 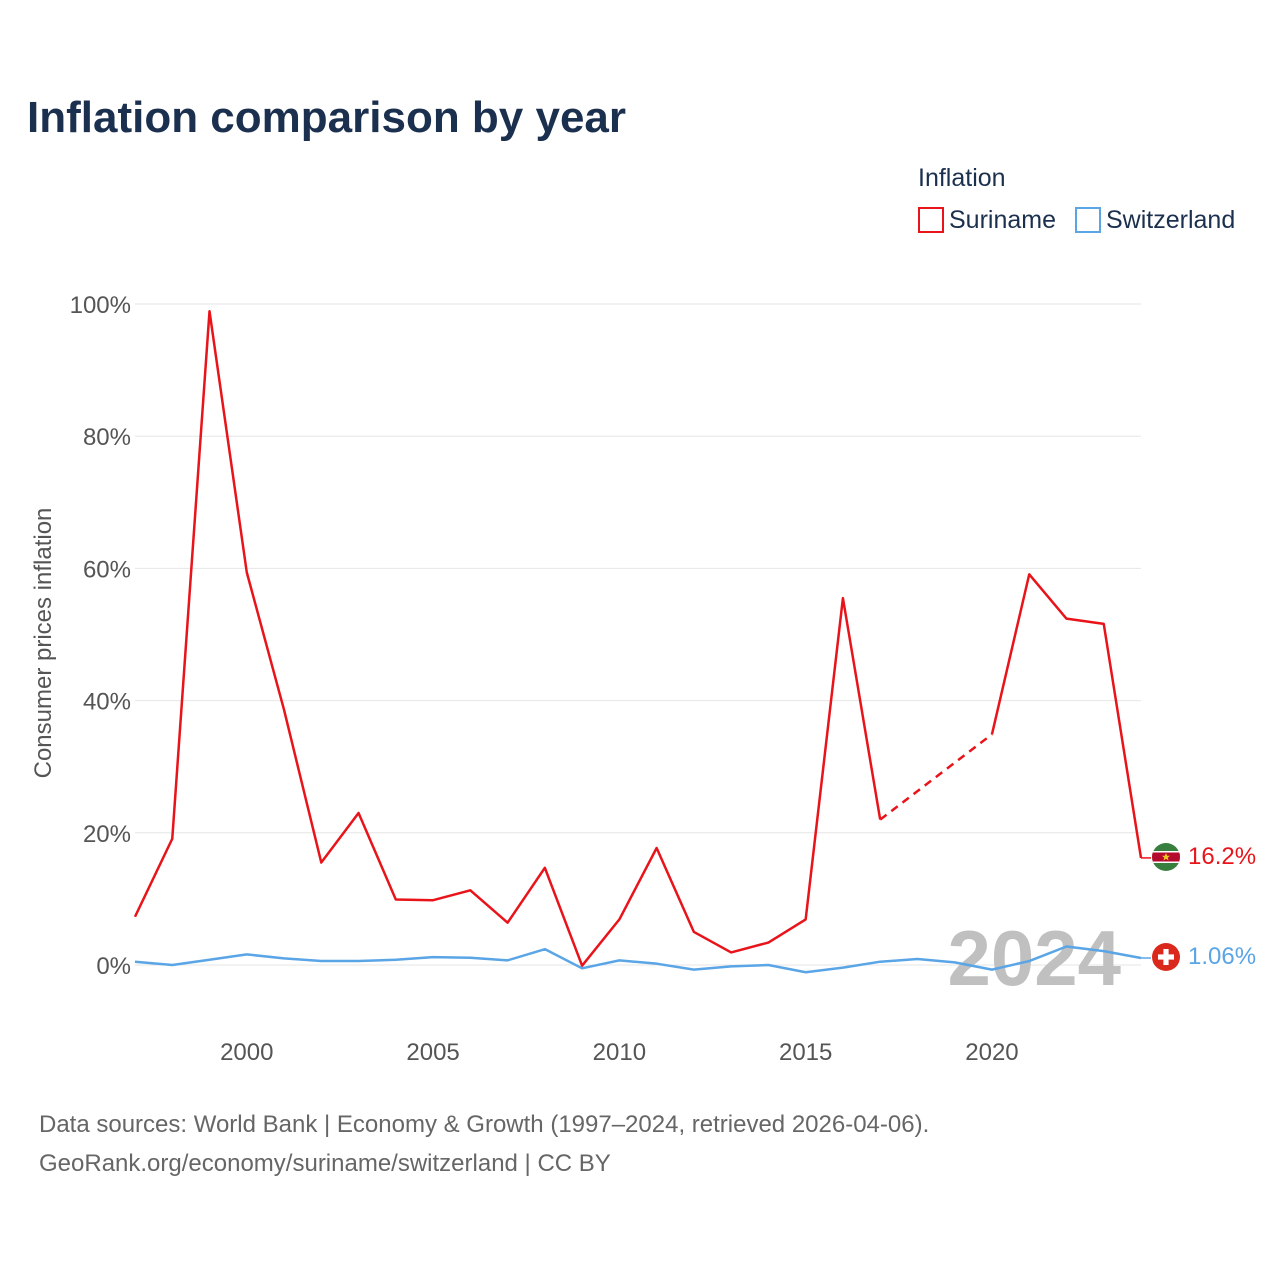 What do you see at coordinates (1222, 956) in the screenshot?
I see `switzerland-end-label: 1.06%` at bounding box center [1222, 956].